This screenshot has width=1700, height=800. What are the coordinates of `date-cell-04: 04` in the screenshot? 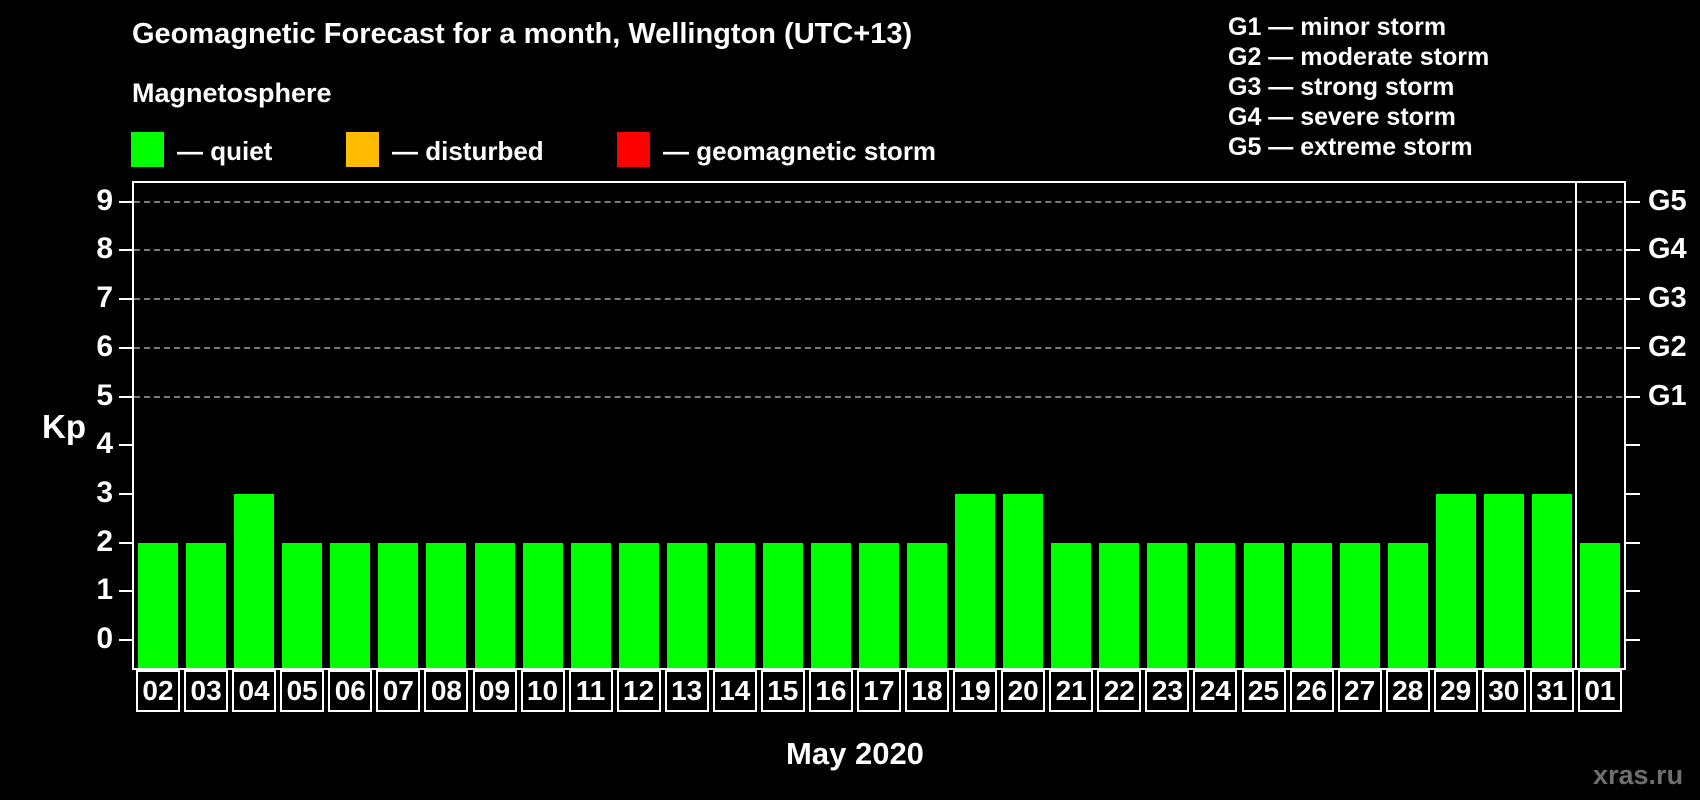 It's located at (254, 691).